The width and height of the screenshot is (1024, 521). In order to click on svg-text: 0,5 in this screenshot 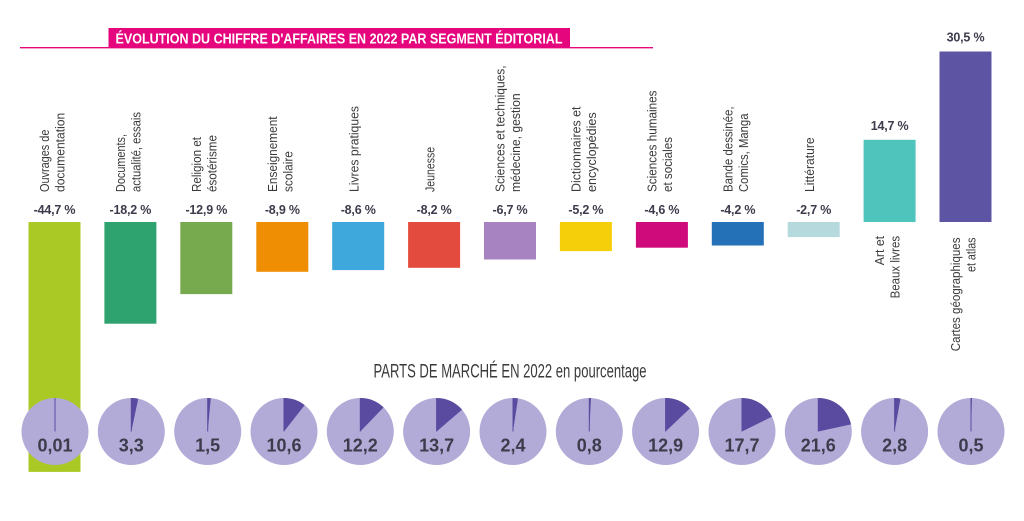, I will do `click(970, 446)`.